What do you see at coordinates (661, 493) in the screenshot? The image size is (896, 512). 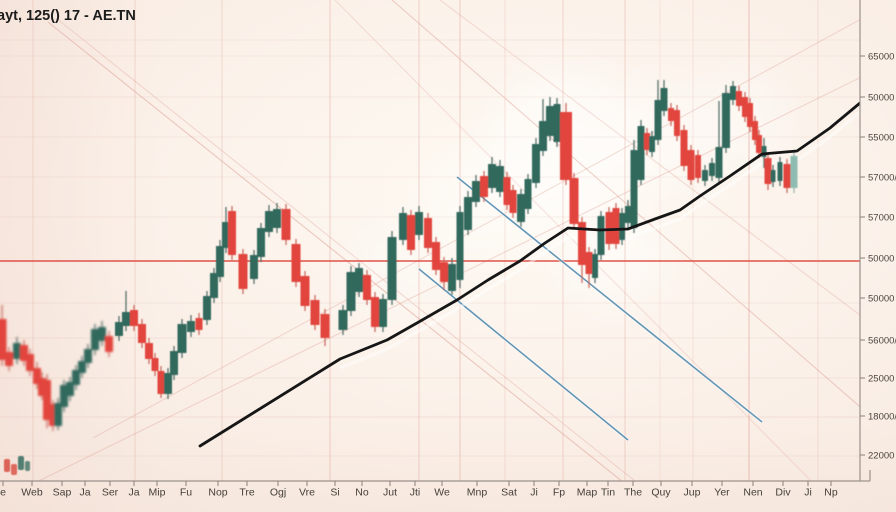 I see `svg-text: Quy` at bounding box center [661, 493].